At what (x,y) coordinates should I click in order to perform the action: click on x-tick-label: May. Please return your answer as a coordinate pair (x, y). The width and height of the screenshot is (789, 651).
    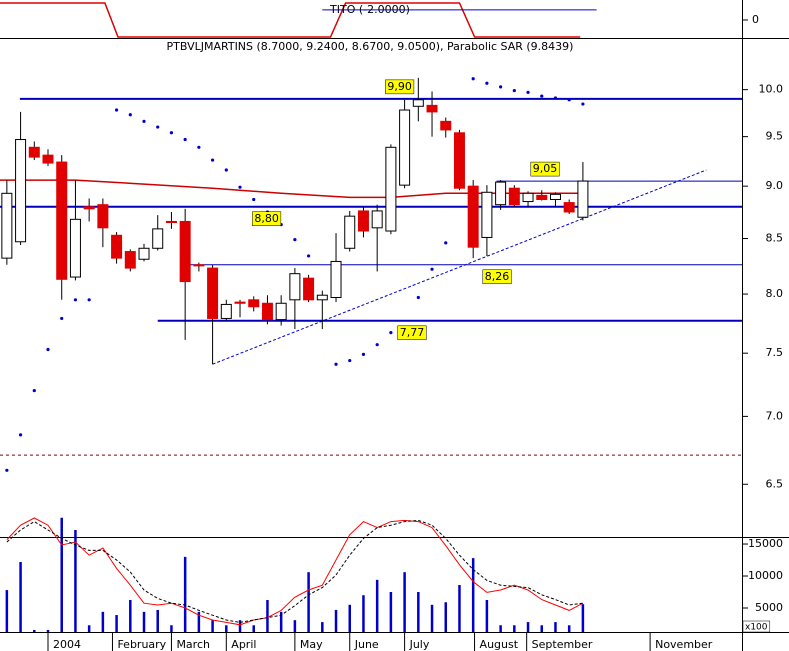
    Looking at the image, I should click on (311, 644).